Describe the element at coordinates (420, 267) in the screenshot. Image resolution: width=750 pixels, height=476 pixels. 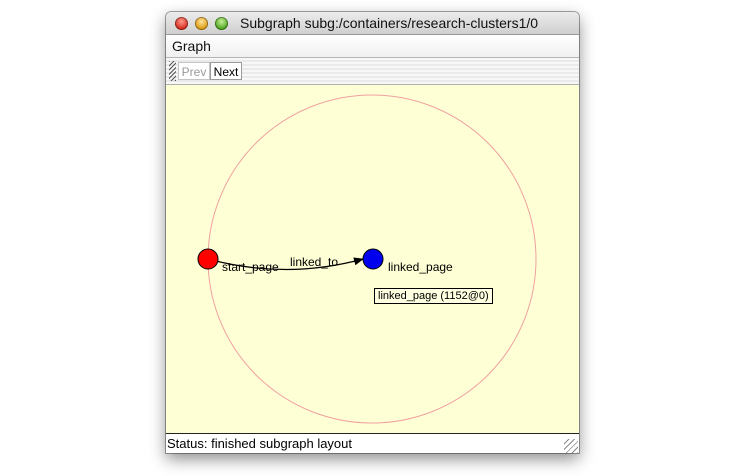
I see `node-label-linked-page: linked_page` at that location.